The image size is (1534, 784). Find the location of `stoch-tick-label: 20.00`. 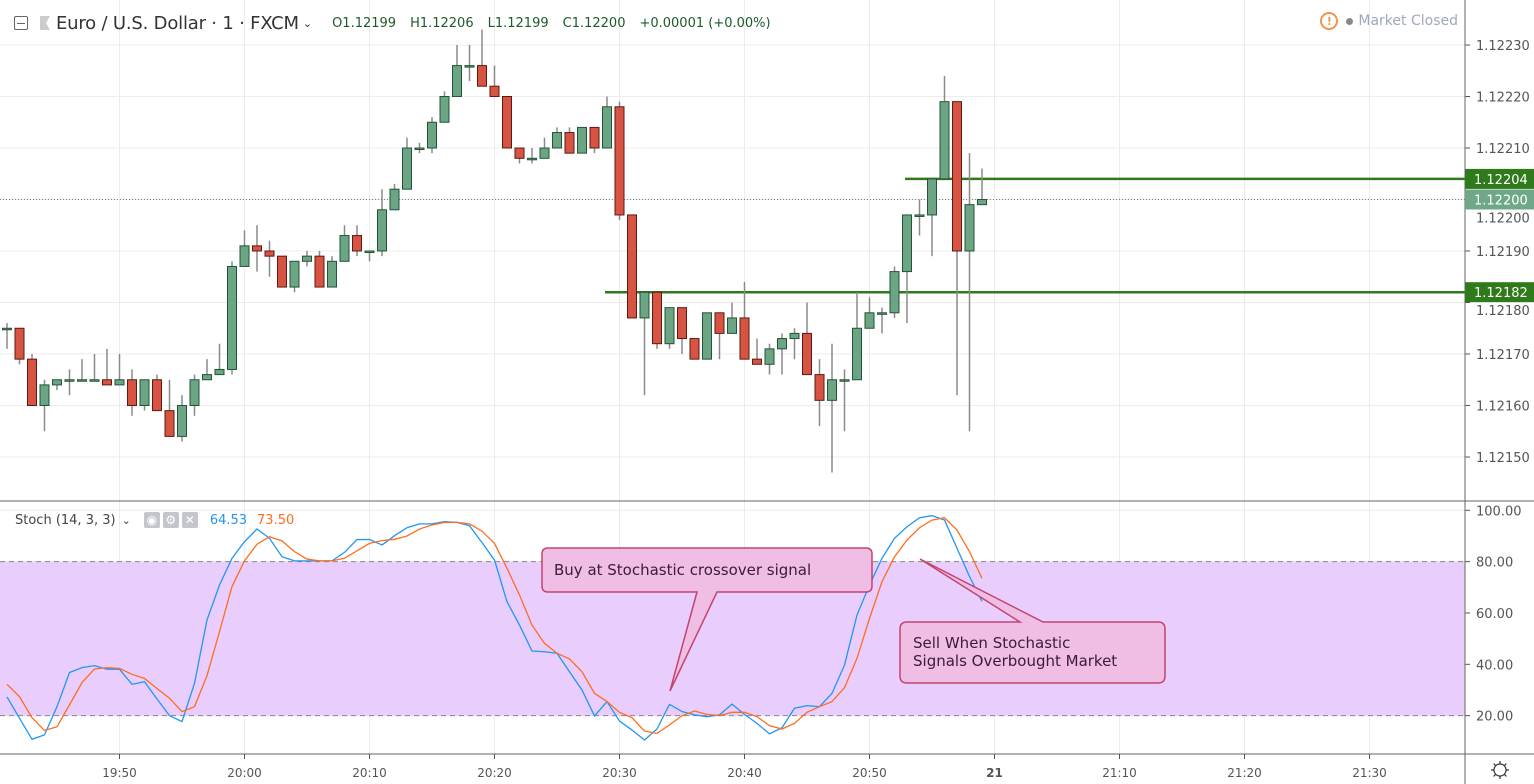

stoch-tick-label: 20.00 is located at coordinates (1494, 717).